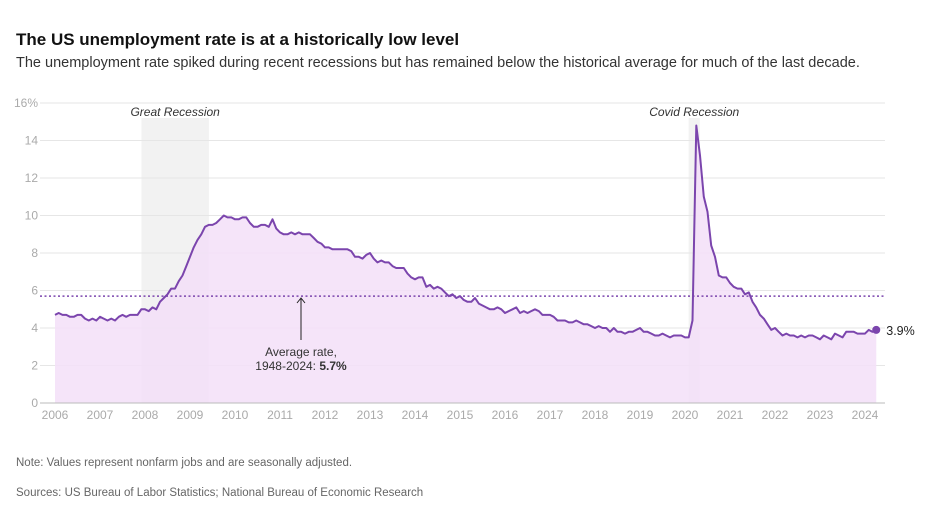  I want to click on x-tick-label: 2006, so click(55, 415).